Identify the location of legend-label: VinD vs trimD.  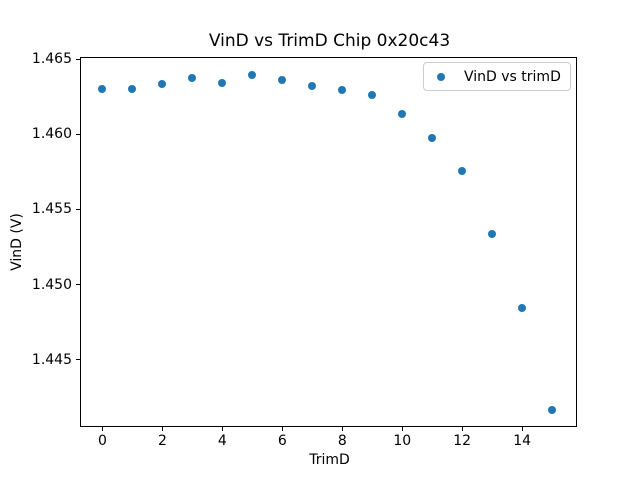
(512, 76).